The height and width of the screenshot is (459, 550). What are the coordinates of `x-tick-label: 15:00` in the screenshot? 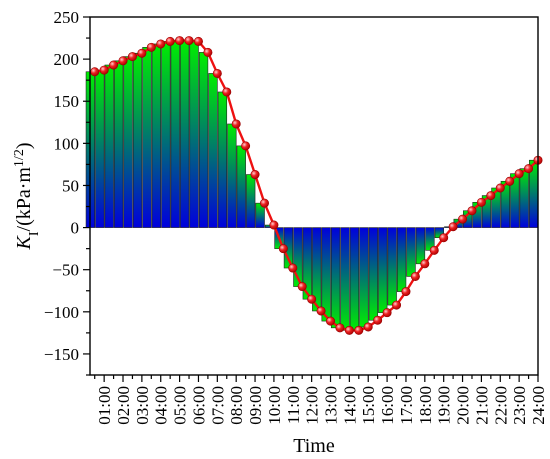 It's located at (368, 405).